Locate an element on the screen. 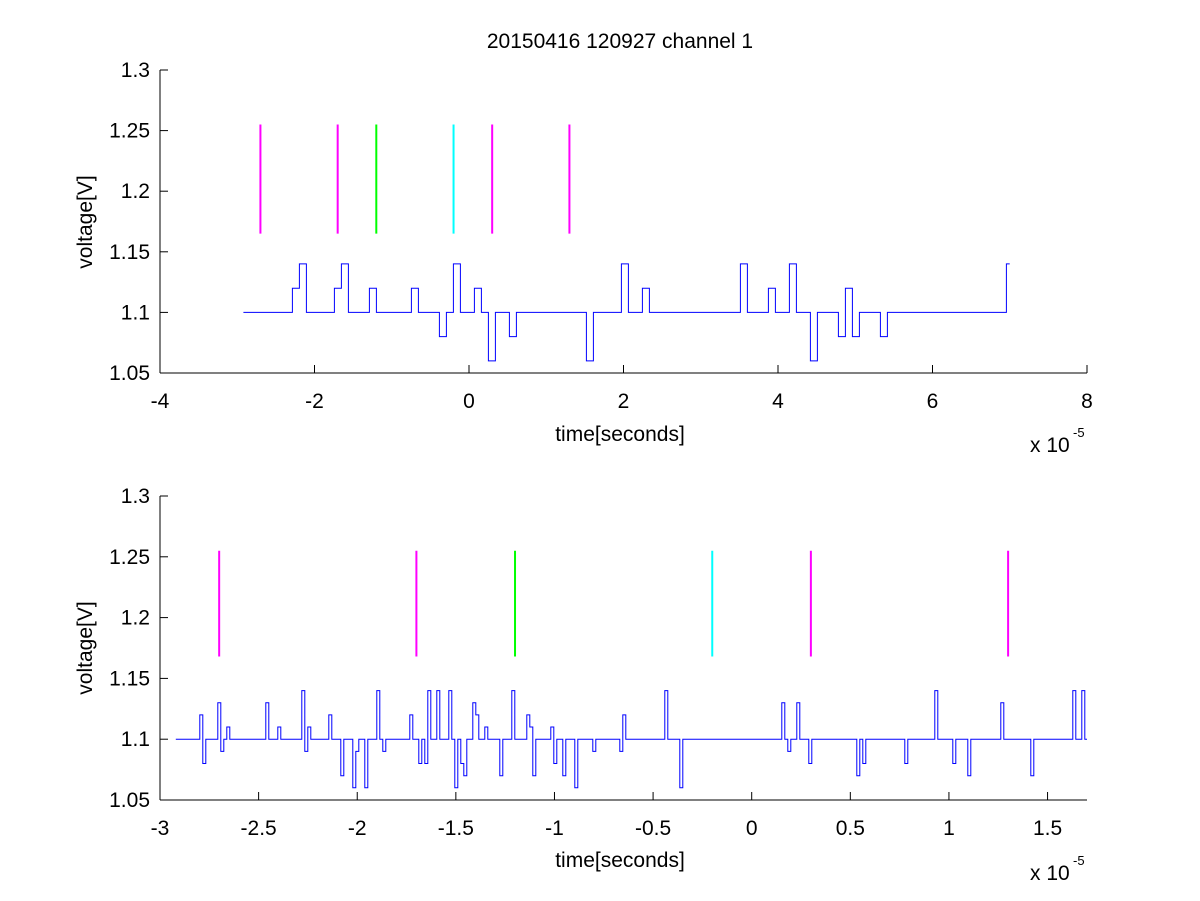 This screenshot has height=901, width=1200. x-tick-label: 6 is located at coordinates (933, 401).